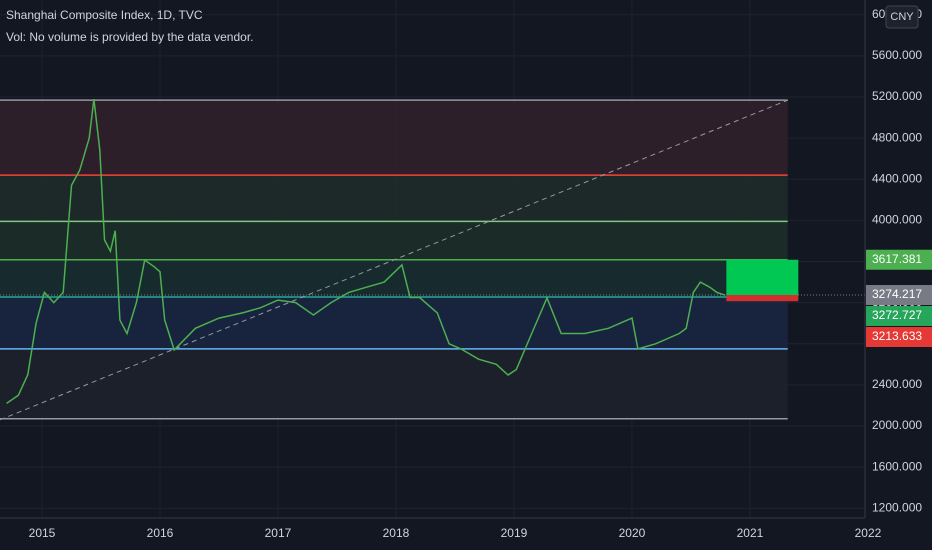  I want to click on x-tick-label: 2020, so click(632, 533).